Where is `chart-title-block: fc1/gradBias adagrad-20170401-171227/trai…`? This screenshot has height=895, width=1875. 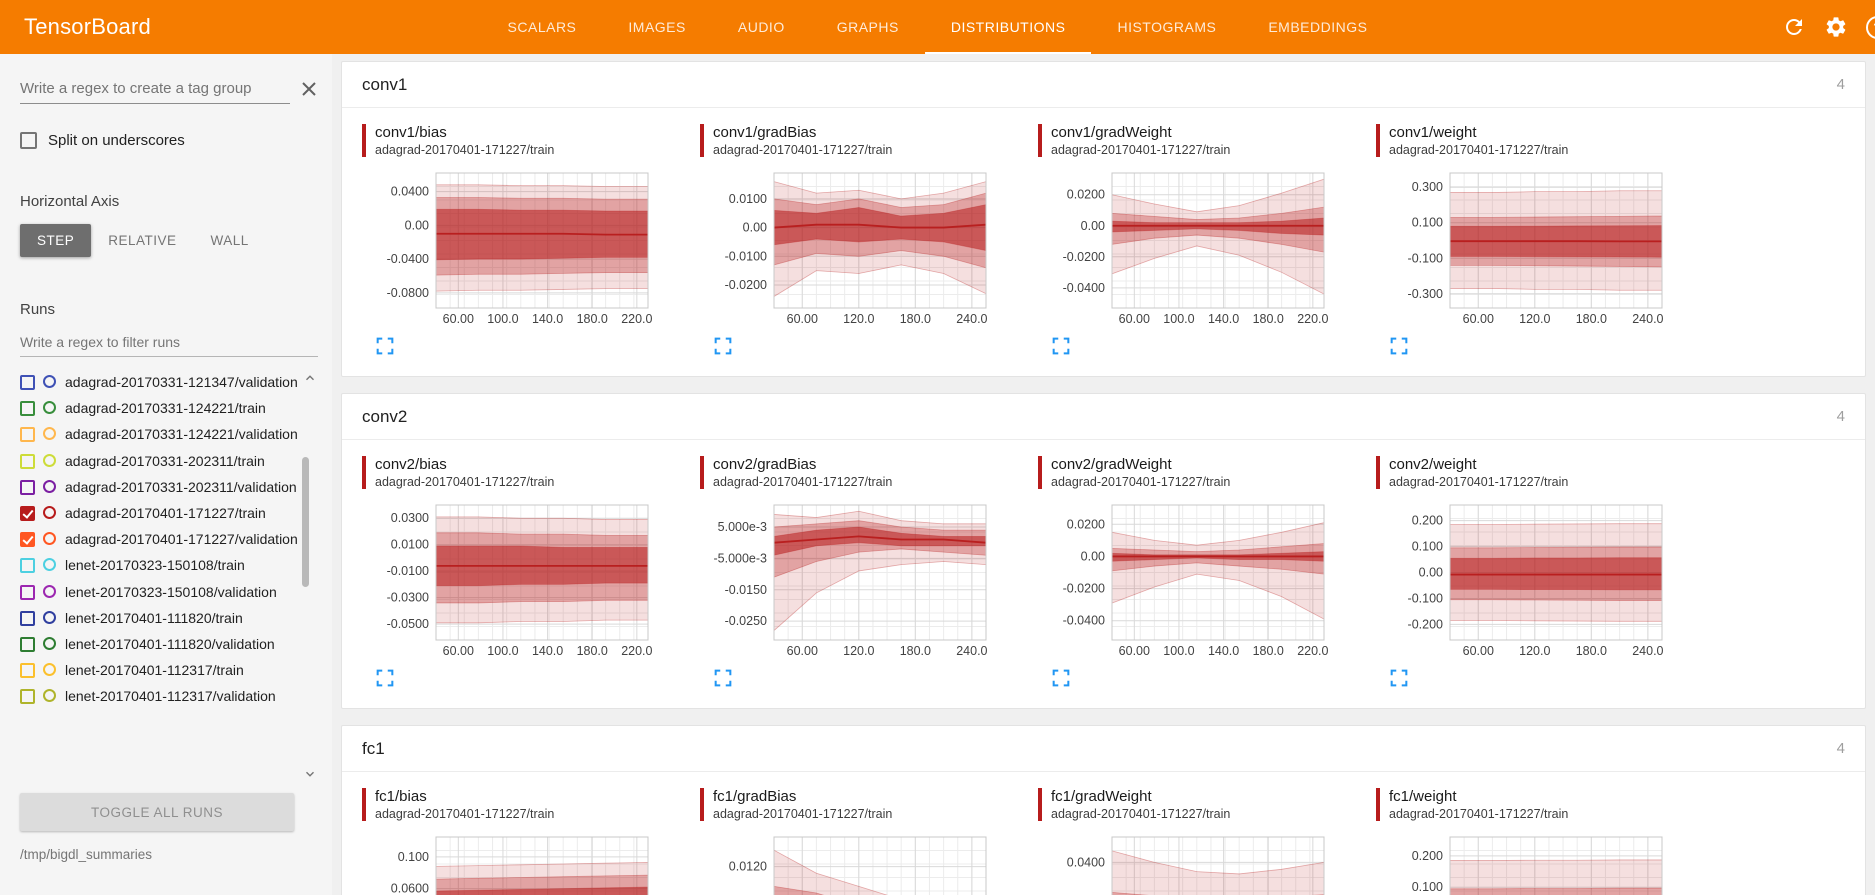 chart-title-block: fc1/gradBias adagrad-20170401-171227/trai… is located at coordinates (846, 804).